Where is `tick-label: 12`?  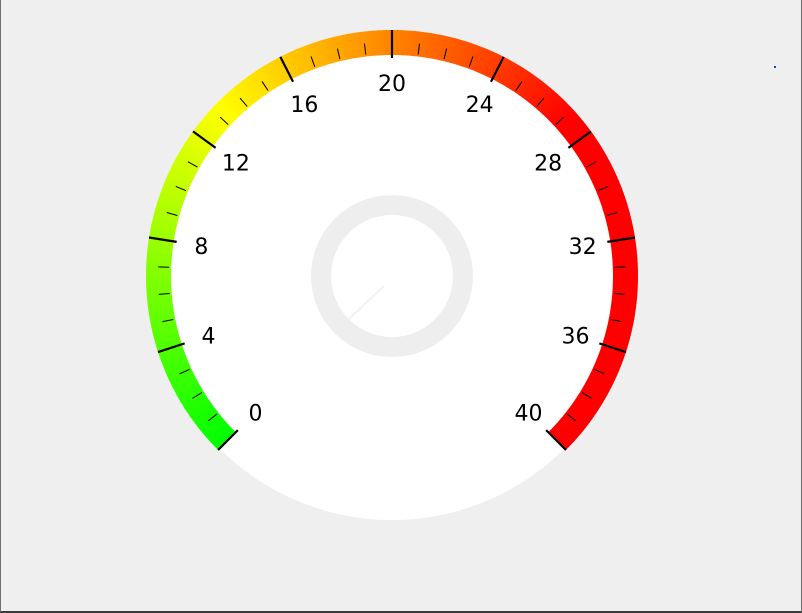 tick-label: 12 is located at coordinates (236, 164).